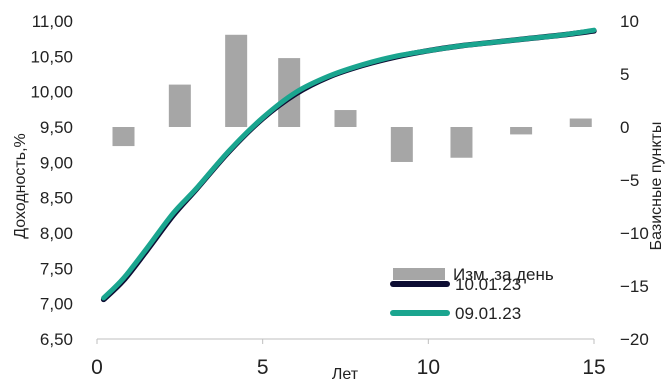  What do you see at coordinates (20, 186) in the screenshot?
I see `y-axis-left-title: Доходность,%` at bounding box center [20, 186].